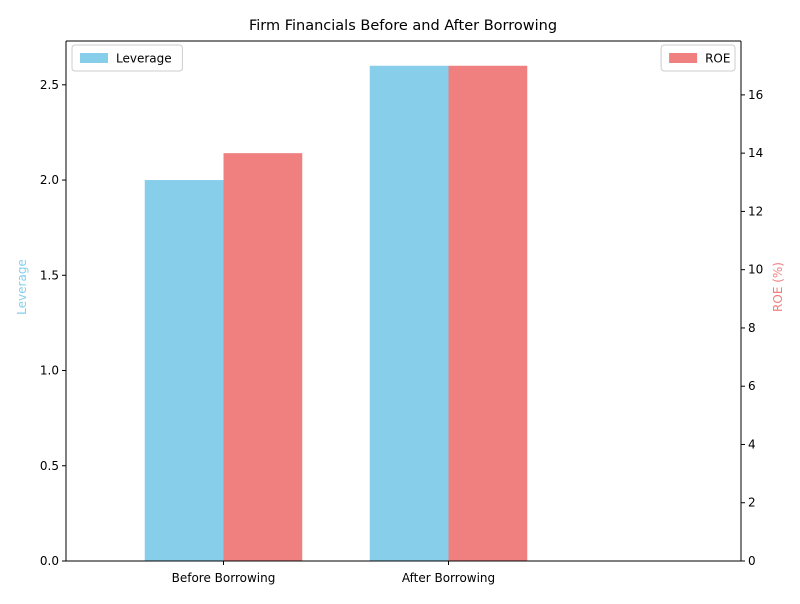 This screenshot has width=800, height=604. I want to click on left-tick-label: 2.0, so click(49, 180).